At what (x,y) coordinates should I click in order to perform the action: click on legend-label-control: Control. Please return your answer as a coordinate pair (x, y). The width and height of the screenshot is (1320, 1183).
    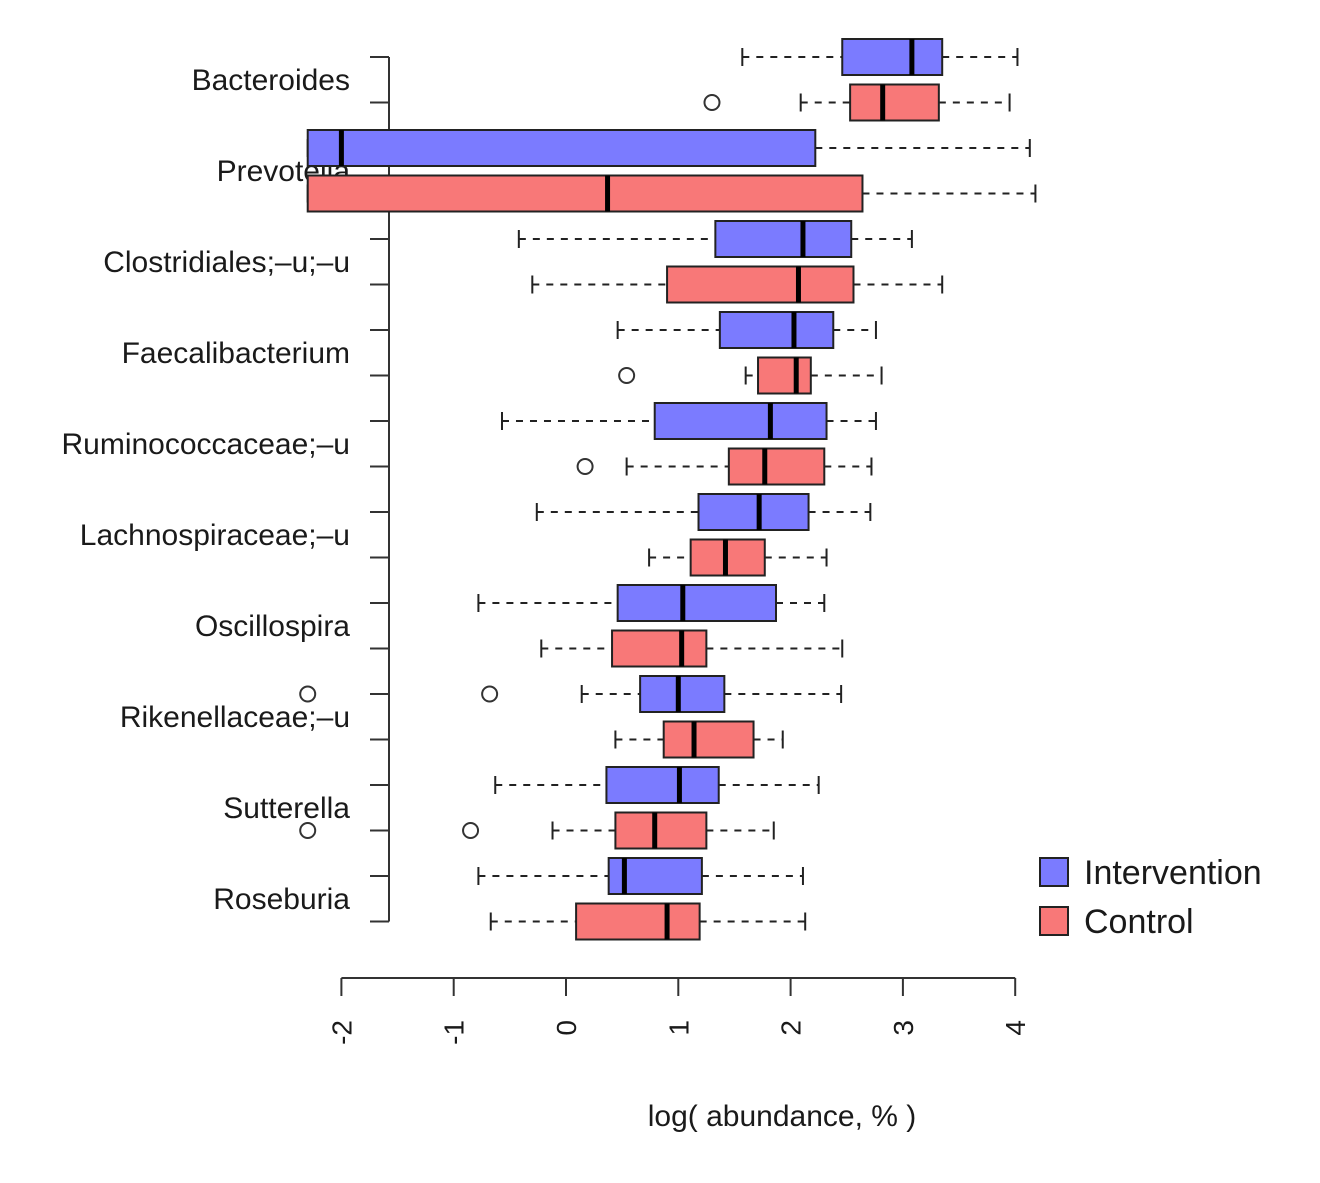
    Looking at the image, I should click on (1139, 922).